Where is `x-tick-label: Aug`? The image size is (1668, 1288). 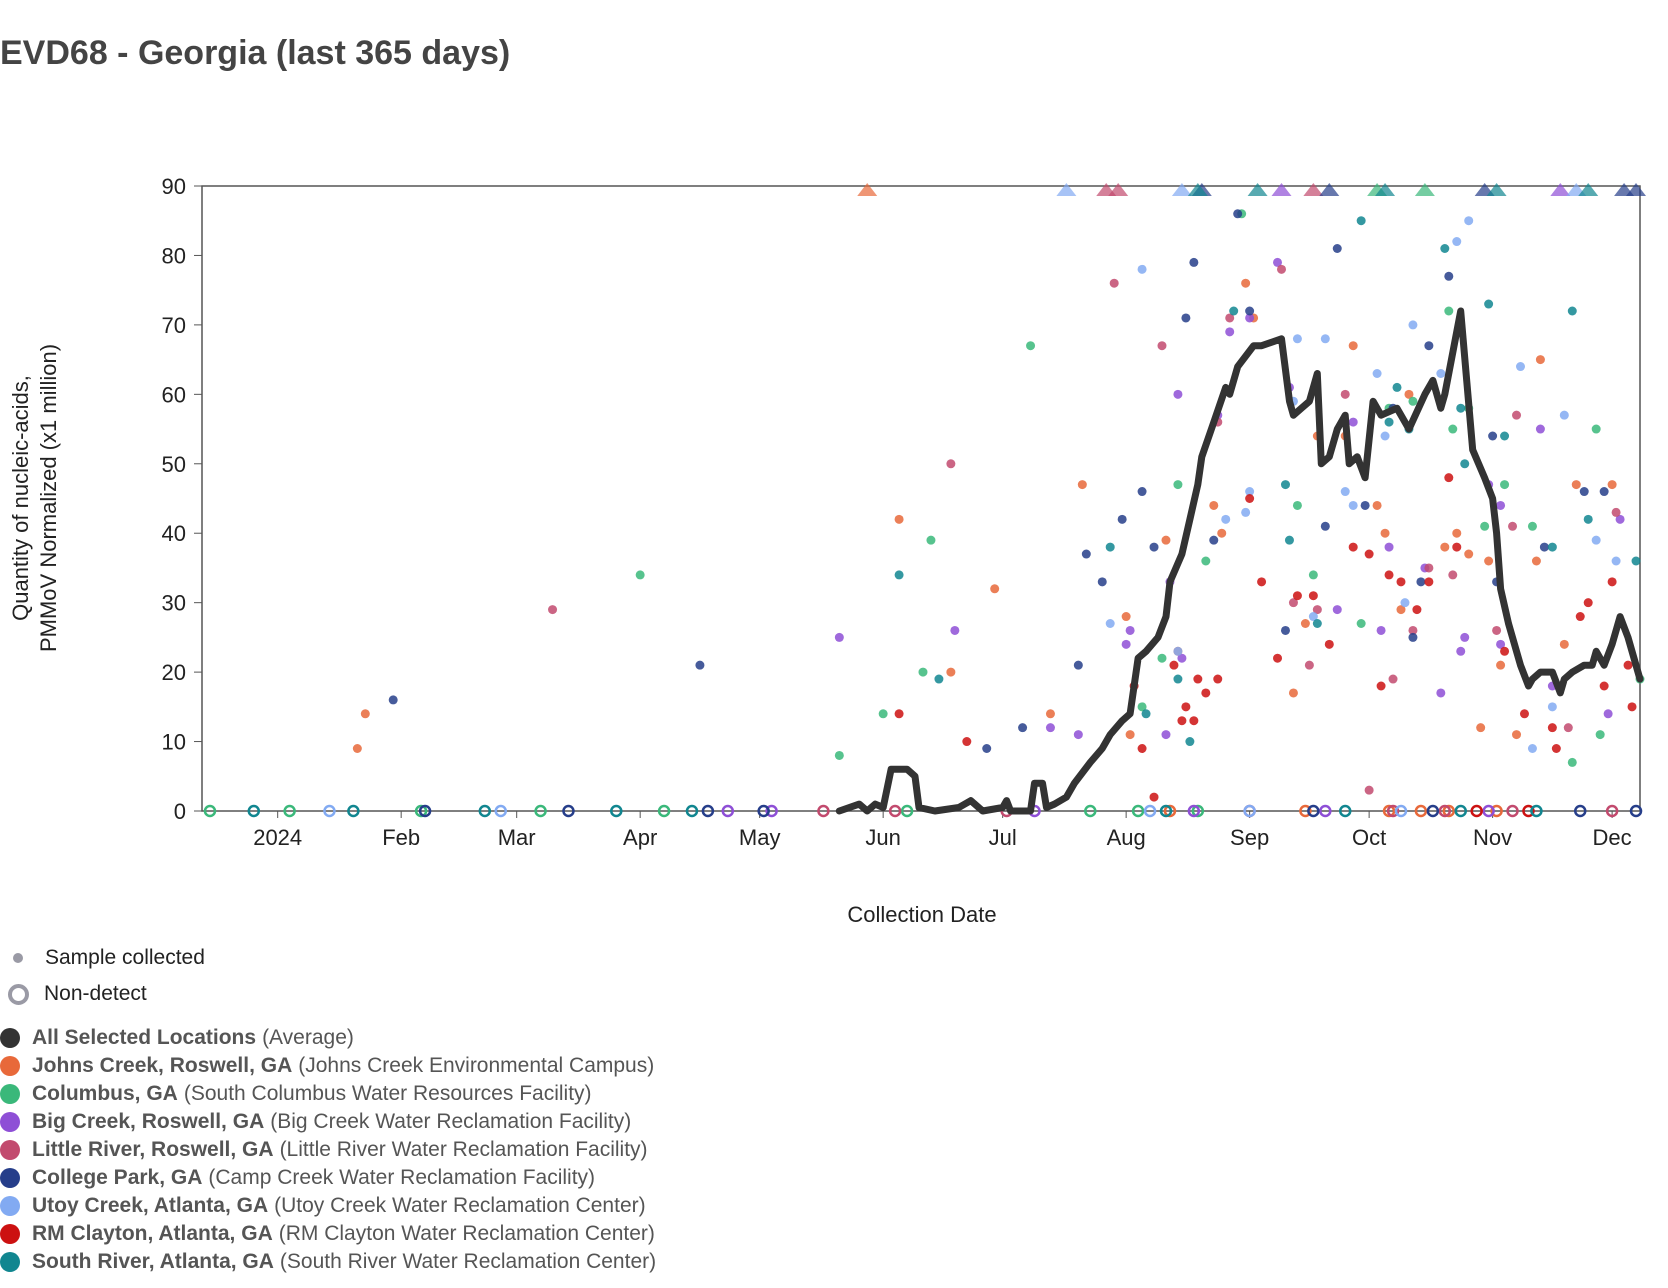 x-tick-label: Aug is located at coordinates (1126, 837).